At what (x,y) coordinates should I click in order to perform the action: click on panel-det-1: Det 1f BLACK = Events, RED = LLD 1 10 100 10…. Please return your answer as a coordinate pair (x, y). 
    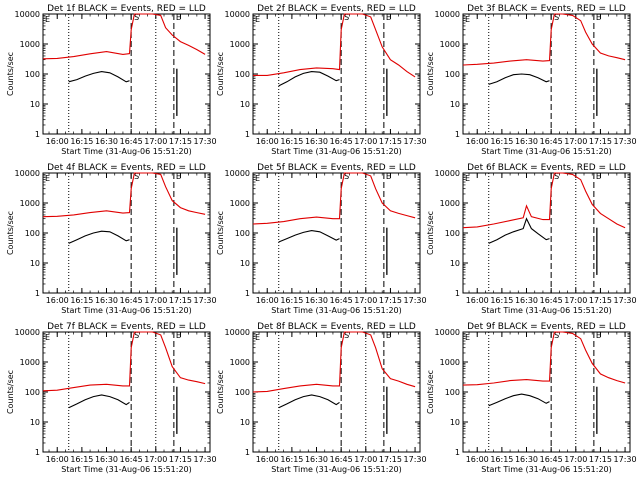
    Looking at the image, I should click on (111, 80).